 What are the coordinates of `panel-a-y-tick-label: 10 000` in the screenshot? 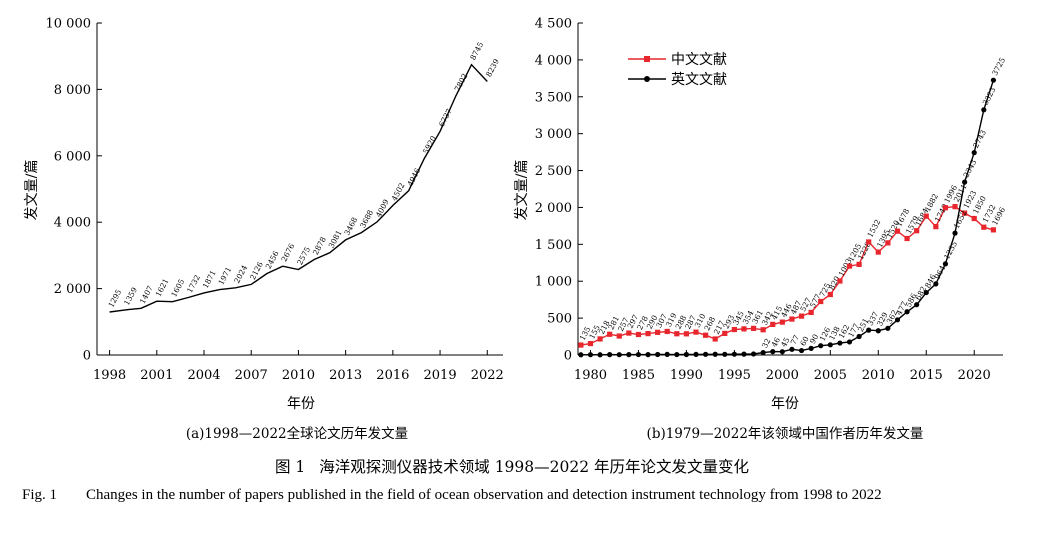 It's located at (69, 24).